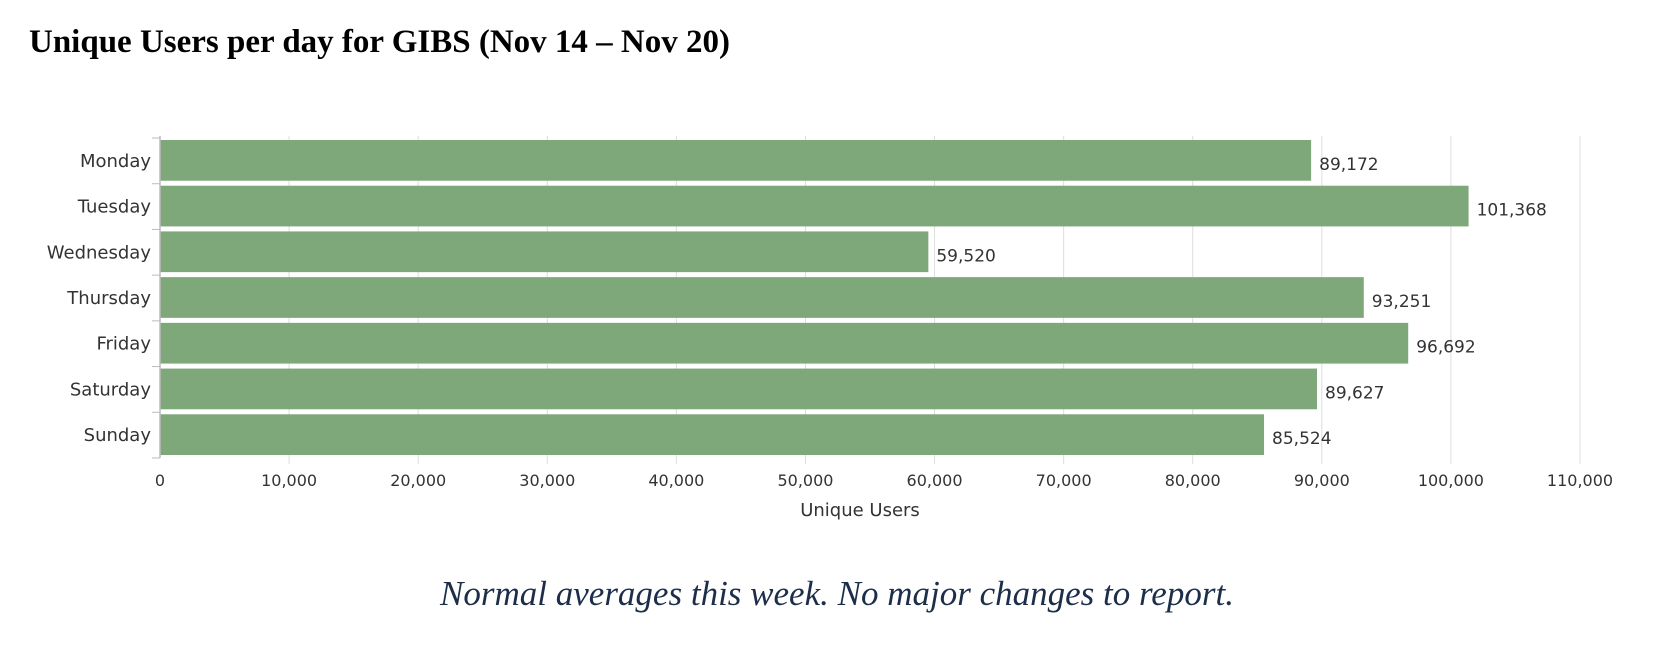 This screenshot has height=646, width=1674. I want to click on value-label: 93,251, so click(1401, 302).